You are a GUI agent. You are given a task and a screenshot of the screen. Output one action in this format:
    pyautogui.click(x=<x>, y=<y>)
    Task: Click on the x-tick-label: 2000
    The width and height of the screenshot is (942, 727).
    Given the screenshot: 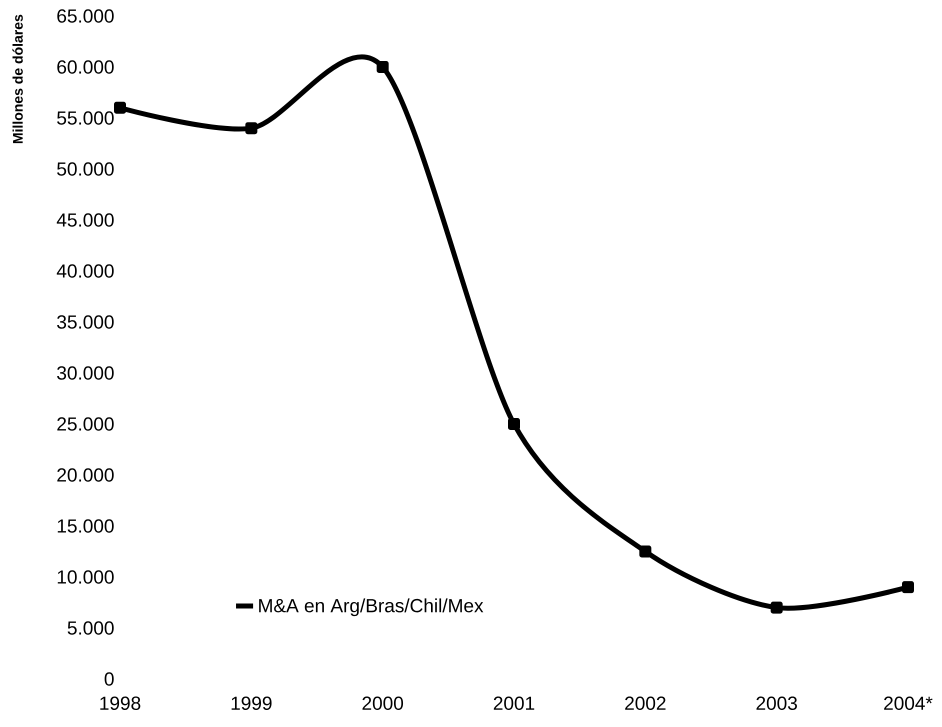 What is the action you would take?
    pyautogui.click(x=383, y=703)
    